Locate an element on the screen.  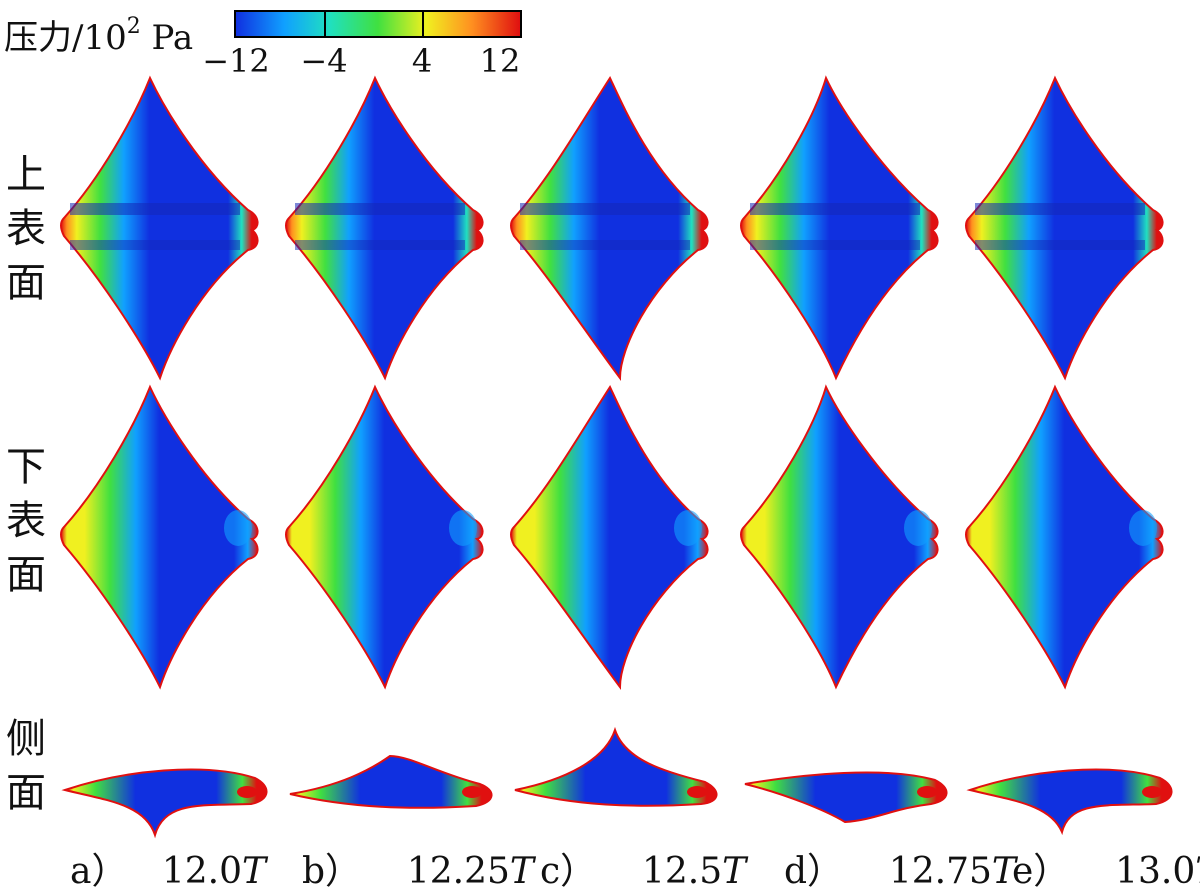
lower-surface-panel-c is located at coordinates (609, 537).